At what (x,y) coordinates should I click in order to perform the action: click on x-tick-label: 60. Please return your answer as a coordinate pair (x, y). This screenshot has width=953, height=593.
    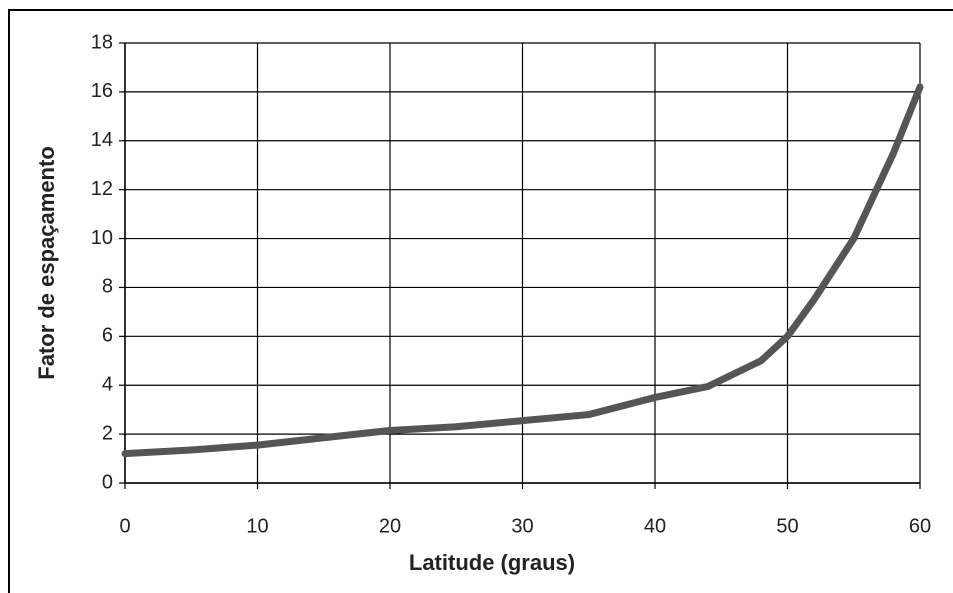
    Looking at the image, I should click on (920, 526).